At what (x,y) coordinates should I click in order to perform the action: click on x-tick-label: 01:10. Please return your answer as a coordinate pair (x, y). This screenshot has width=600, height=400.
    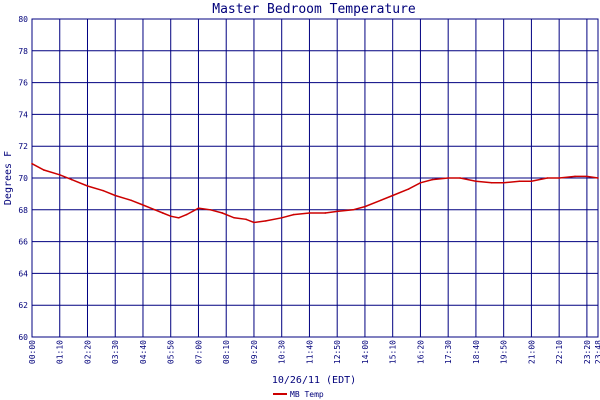
    Looking at the image, I should click on (60, 352).